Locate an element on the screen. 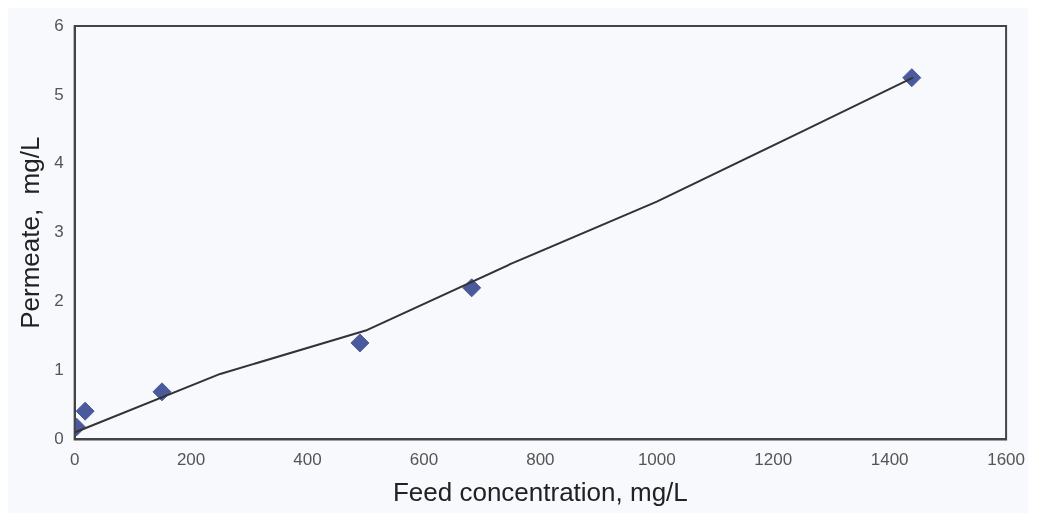 The height and width of the screenshot is (524, 1039). y-axis-title: Permeate, mg/L is located at coordinates (29, 232).